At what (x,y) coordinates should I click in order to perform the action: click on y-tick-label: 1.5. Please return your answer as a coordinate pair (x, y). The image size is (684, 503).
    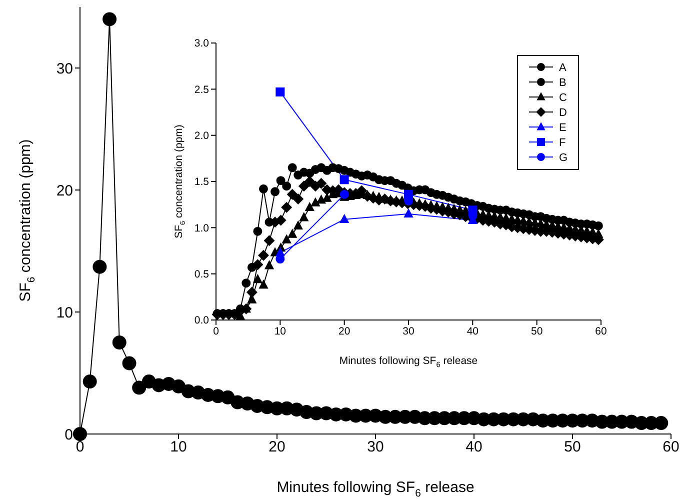
    Looking at the image, I should click on (202, 182).